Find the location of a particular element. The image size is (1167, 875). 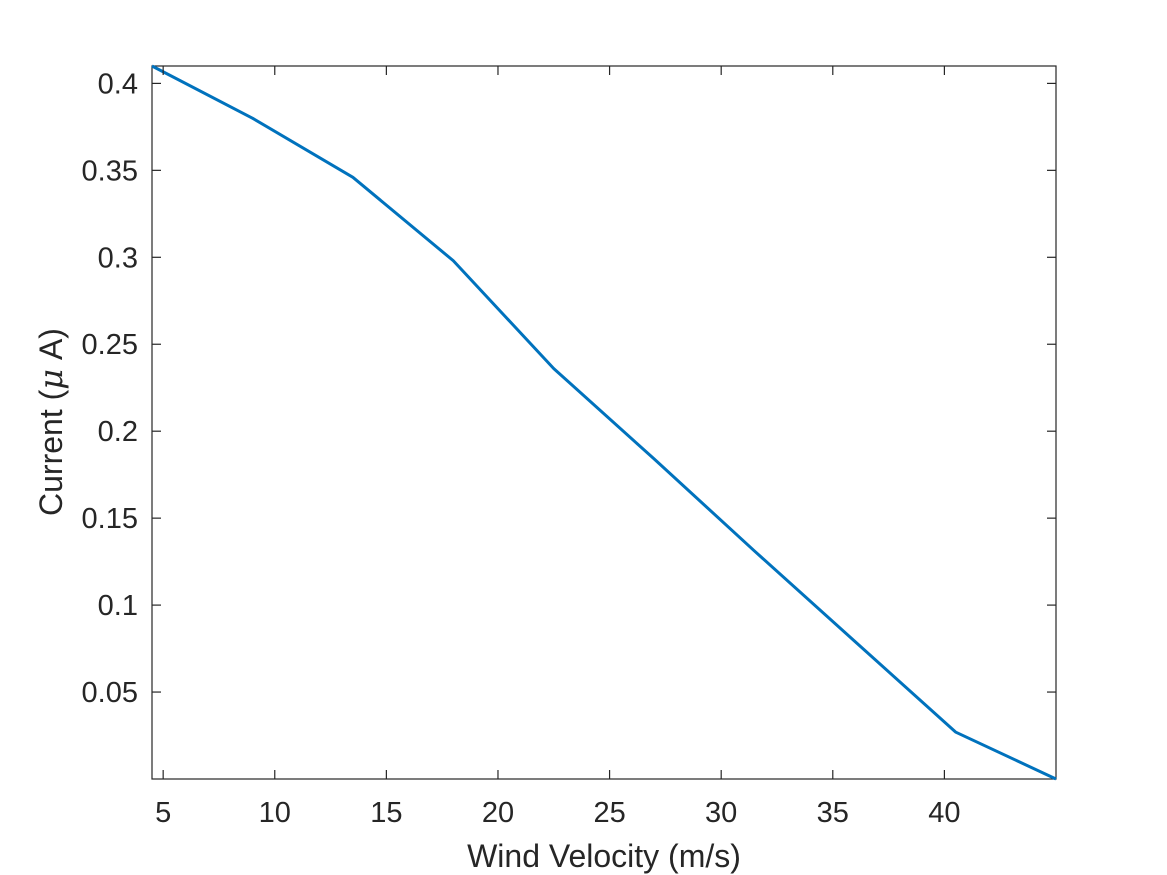

y-tick-label: 0.35 is located at coordinates (110, 171).